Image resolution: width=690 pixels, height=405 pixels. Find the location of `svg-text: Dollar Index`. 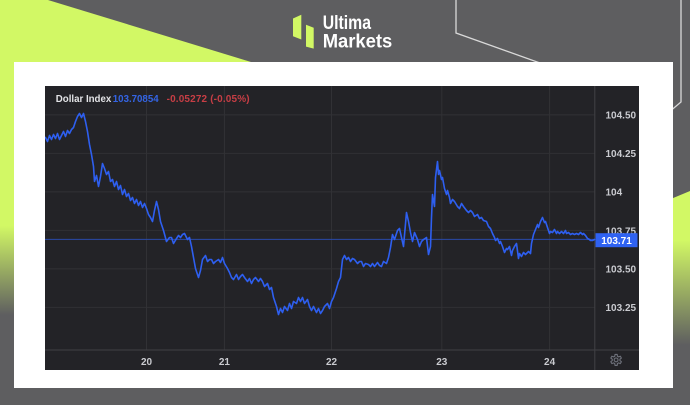

svg-text: Dollar Index is located at coordinates (83, 99).